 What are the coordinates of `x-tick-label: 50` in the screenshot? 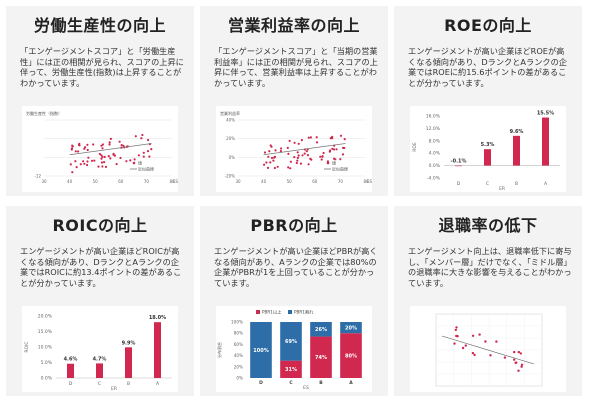 It's located at (96, 181).